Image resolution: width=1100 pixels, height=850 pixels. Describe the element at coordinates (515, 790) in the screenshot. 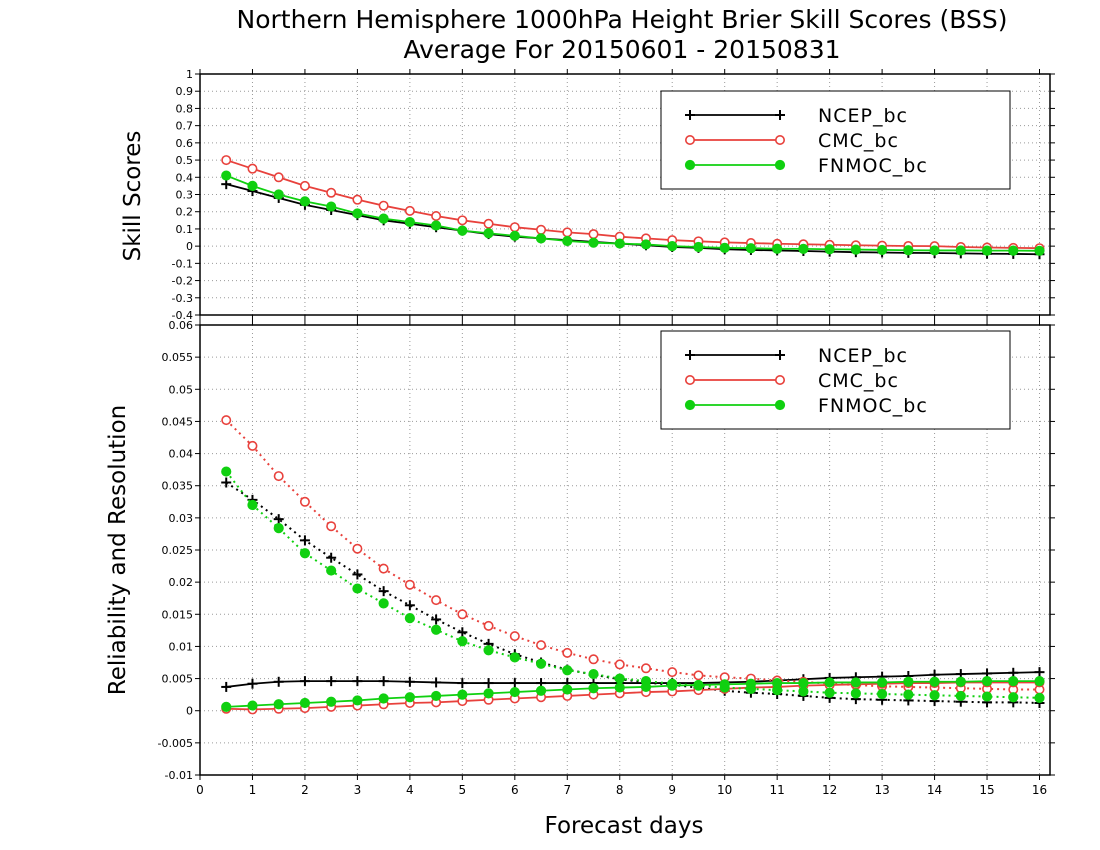

I see `x-tick-label: 6` at that location.